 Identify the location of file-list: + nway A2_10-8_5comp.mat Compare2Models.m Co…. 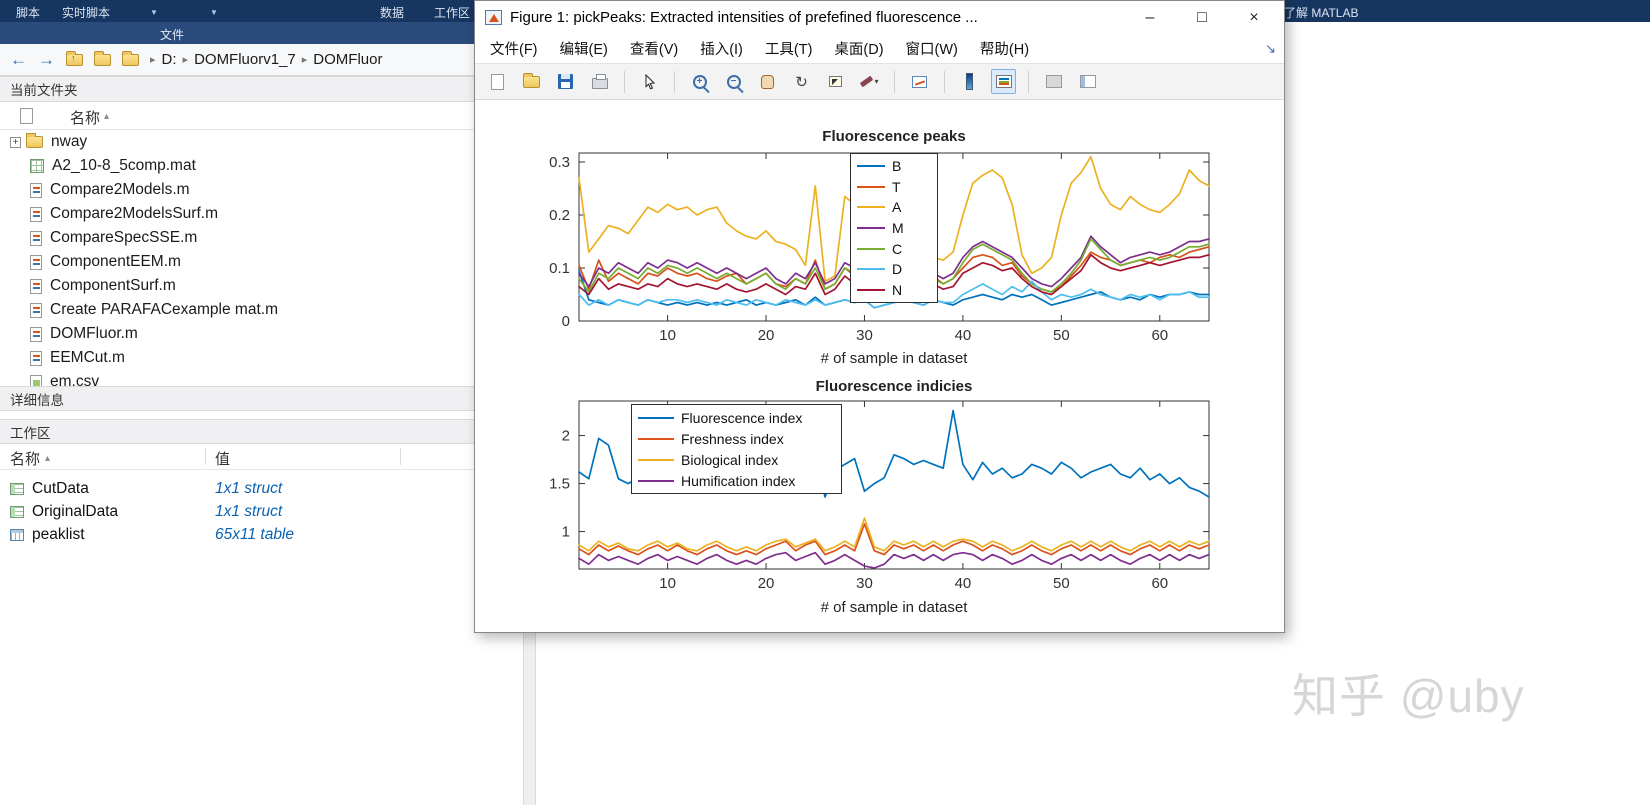
(261, 258).